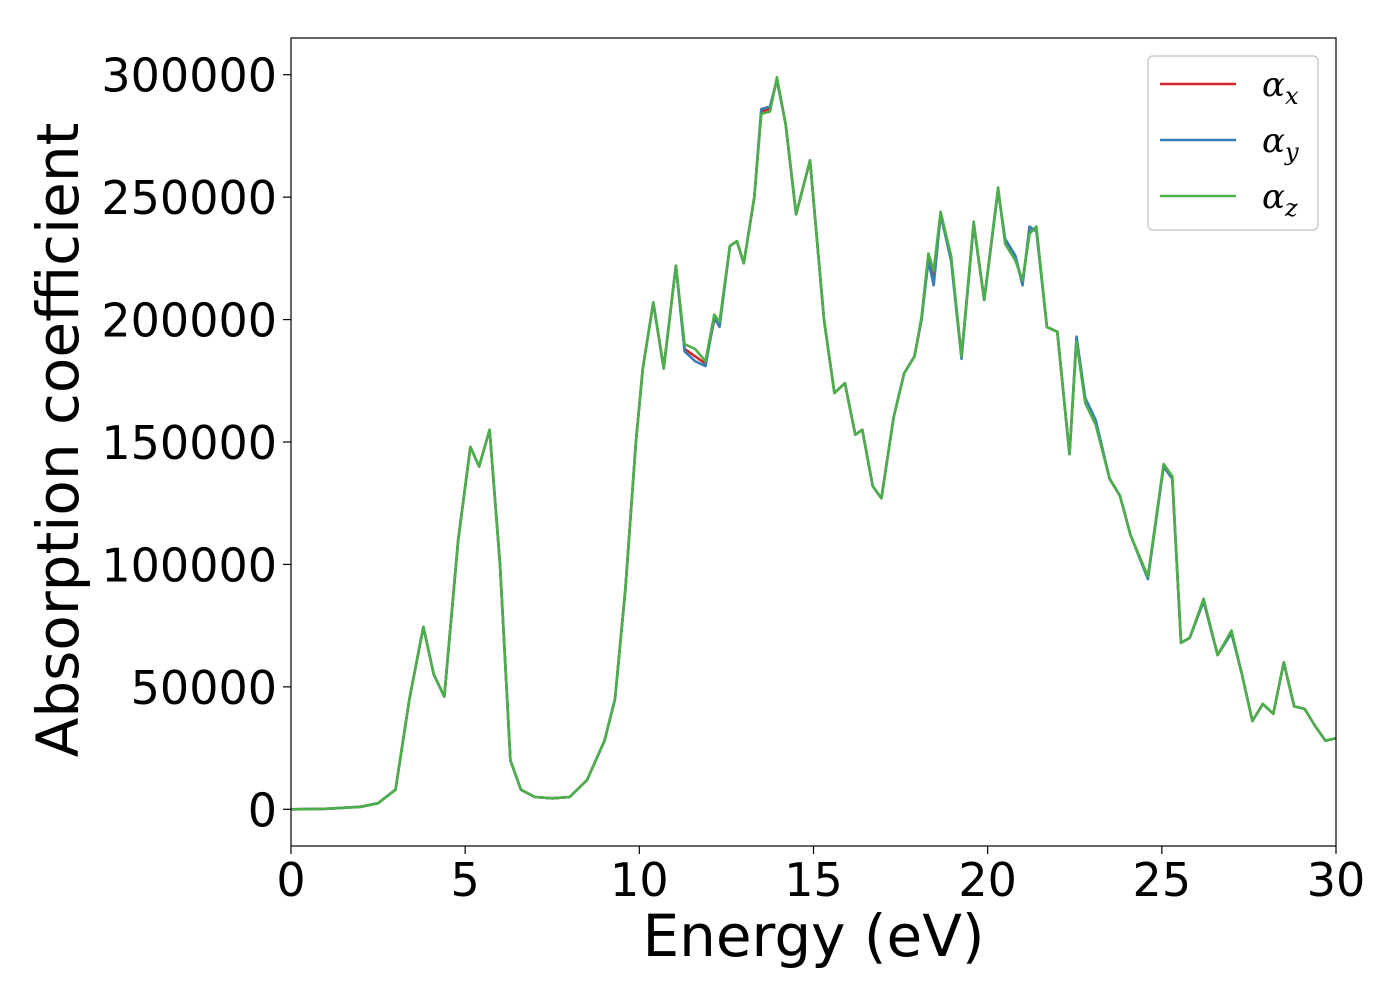  I want to click on legend-label-y: αy, so click(1280, 143).